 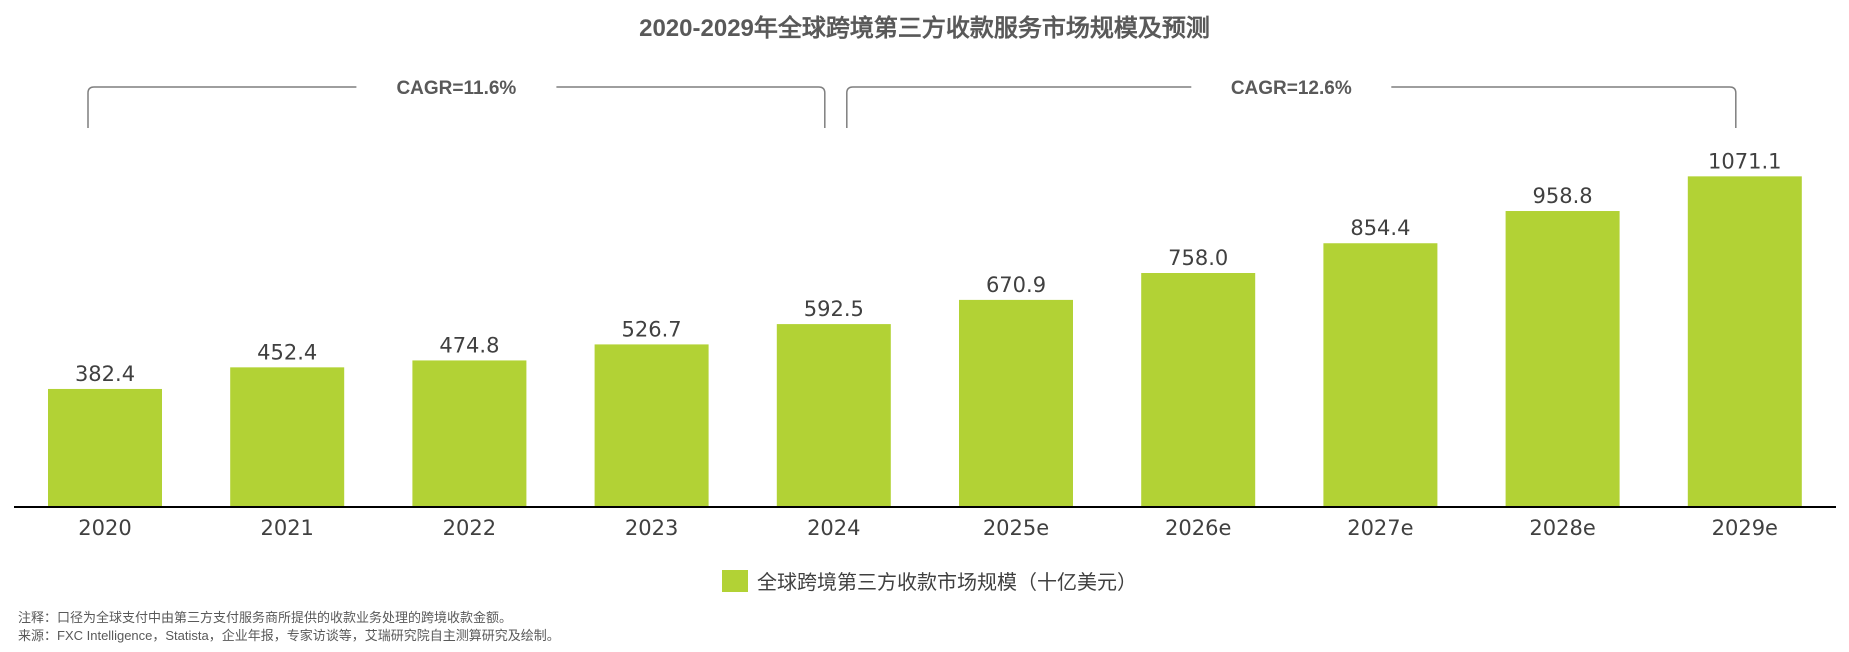 I want to click on cagr-bracket-2-left, so click(x=1019, y=107).